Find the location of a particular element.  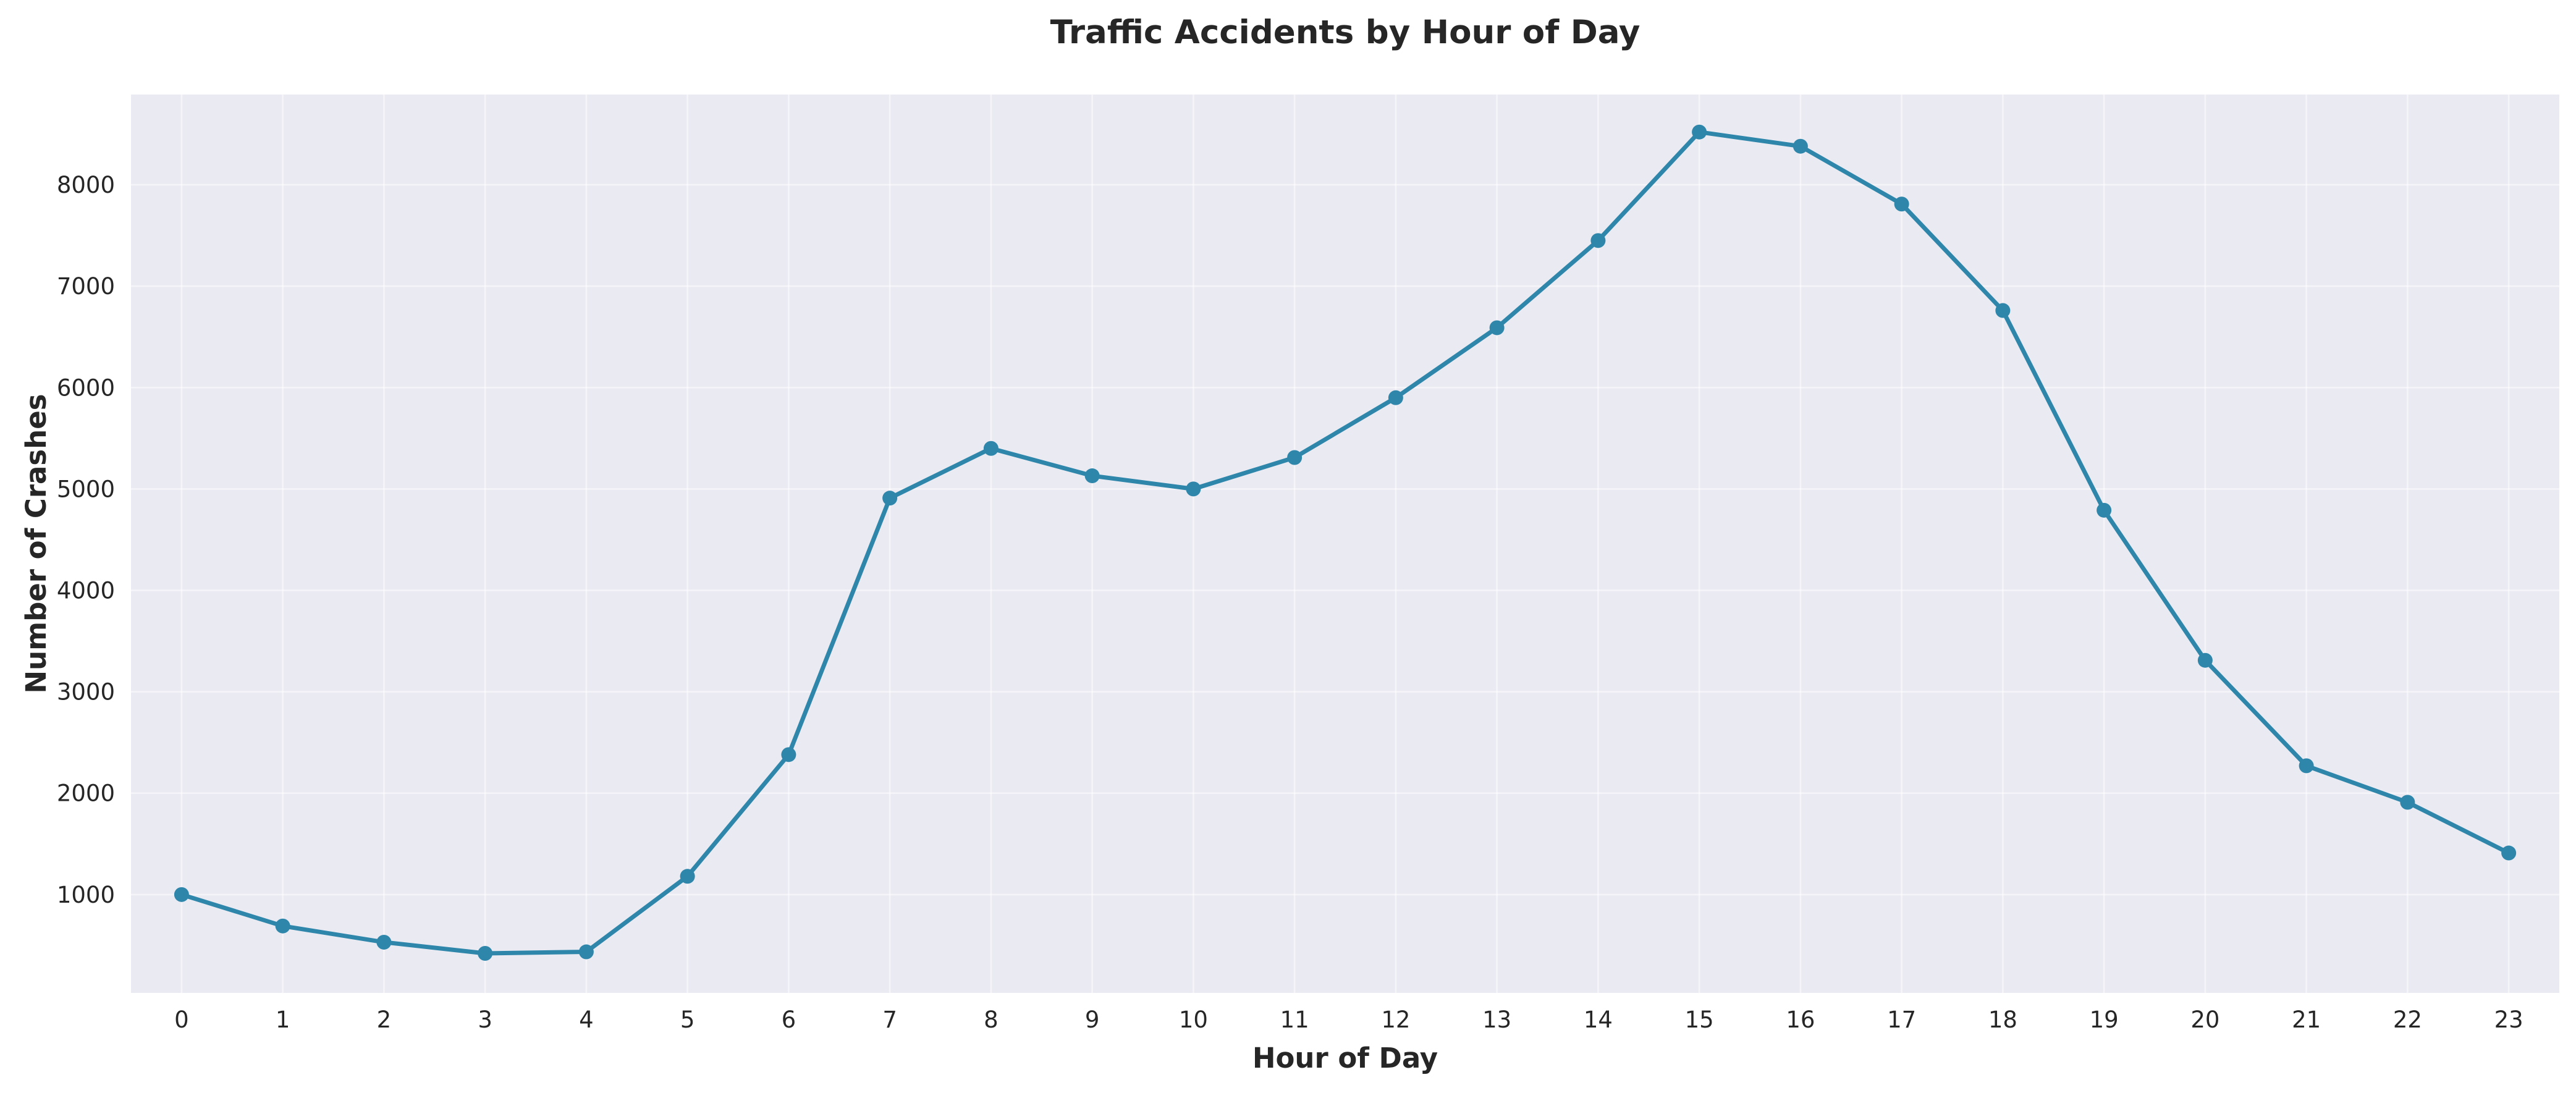

x-tick-label: 6 is located at coordinates (789, 1019).